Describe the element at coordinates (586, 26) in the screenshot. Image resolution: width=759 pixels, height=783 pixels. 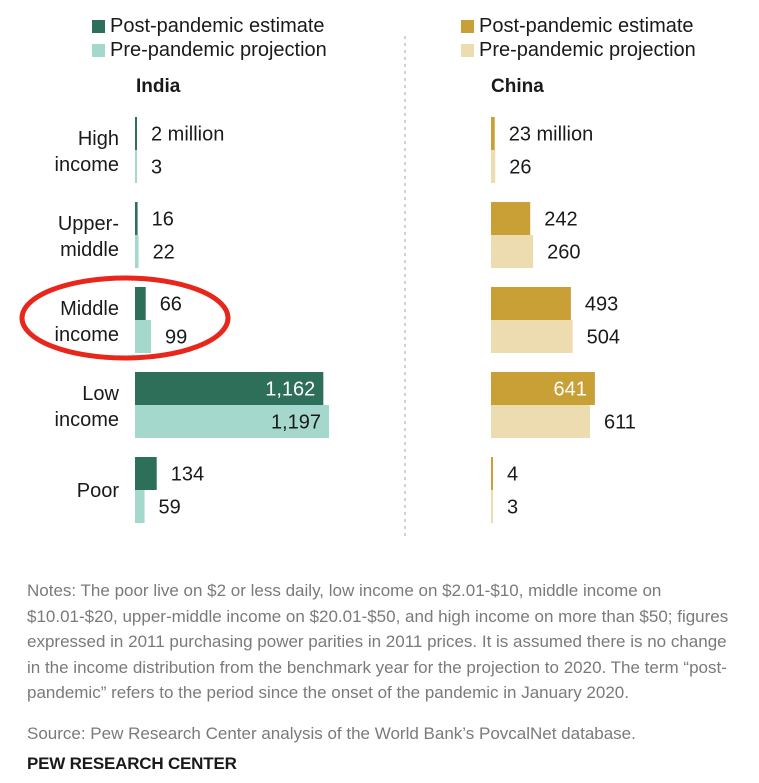
I see `legend-label-1-0: Post-pandemic estimate` at that location.